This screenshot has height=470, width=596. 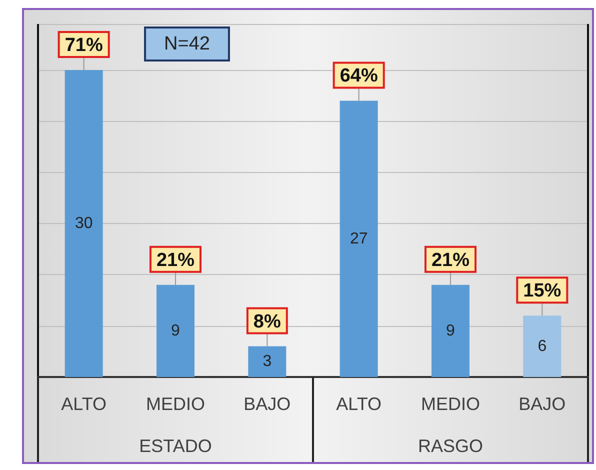 I want to click on data-label: 3, so click(x=267, y=361).